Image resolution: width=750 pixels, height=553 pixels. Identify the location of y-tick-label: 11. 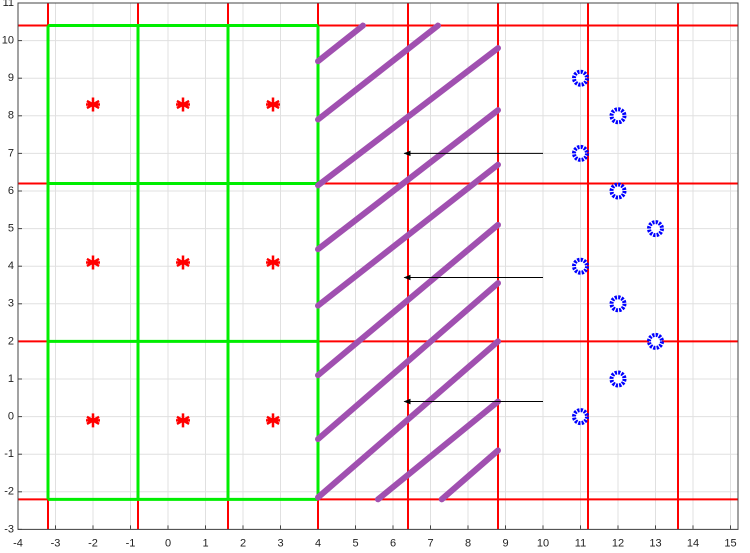
(8, 4).